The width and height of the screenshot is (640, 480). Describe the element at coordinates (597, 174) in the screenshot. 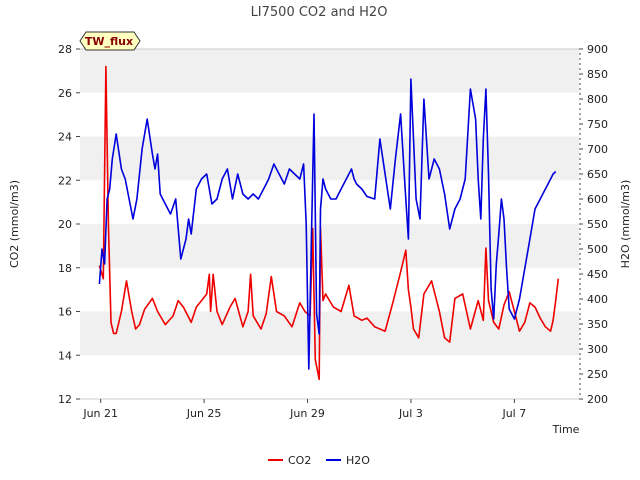

I see `y2-tick-label: 650` at that location.